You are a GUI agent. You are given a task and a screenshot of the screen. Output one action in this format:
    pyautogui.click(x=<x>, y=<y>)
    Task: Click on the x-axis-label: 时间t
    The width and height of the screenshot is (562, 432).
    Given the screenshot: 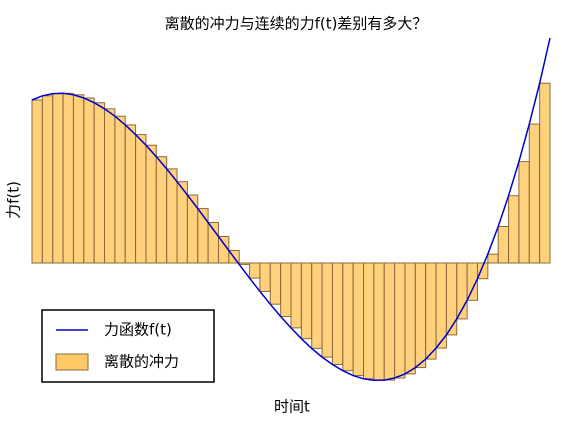 What is the action you would take?
    pyautogui.click(x=292, y=407)
    